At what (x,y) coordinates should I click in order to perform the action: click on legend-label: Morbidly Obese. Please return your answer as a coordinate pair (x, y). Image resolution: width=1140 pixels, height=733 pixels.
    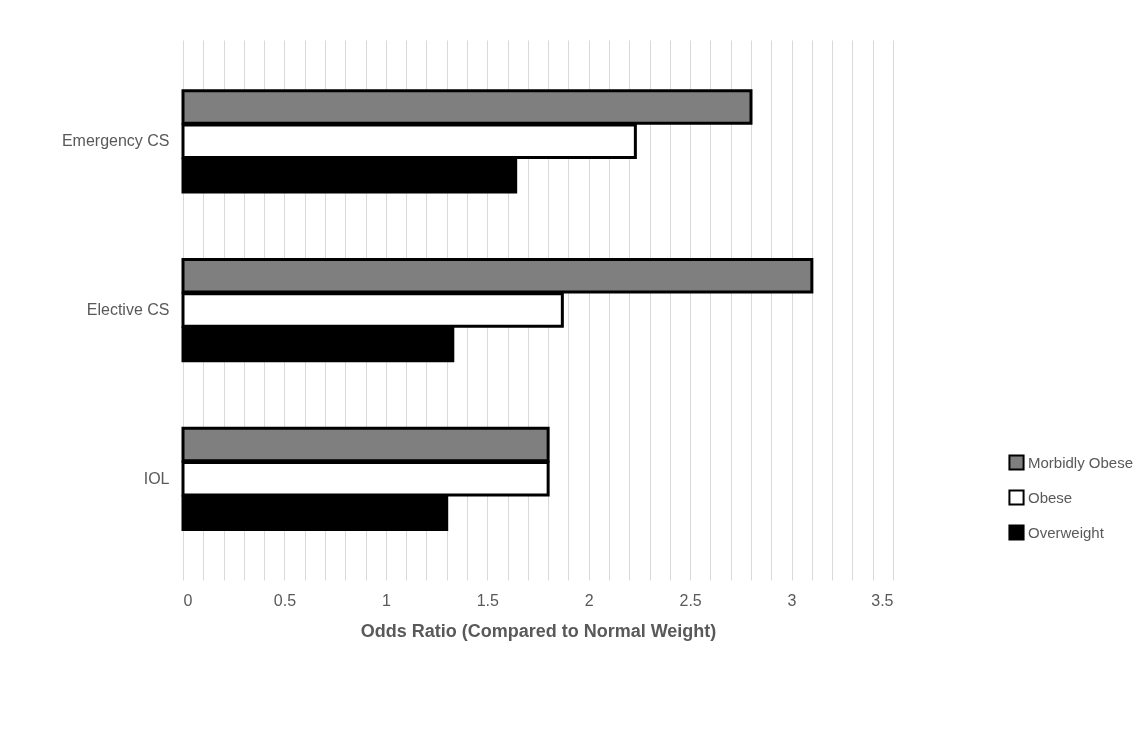
    Looking at the image, I should click on (1081, 462).